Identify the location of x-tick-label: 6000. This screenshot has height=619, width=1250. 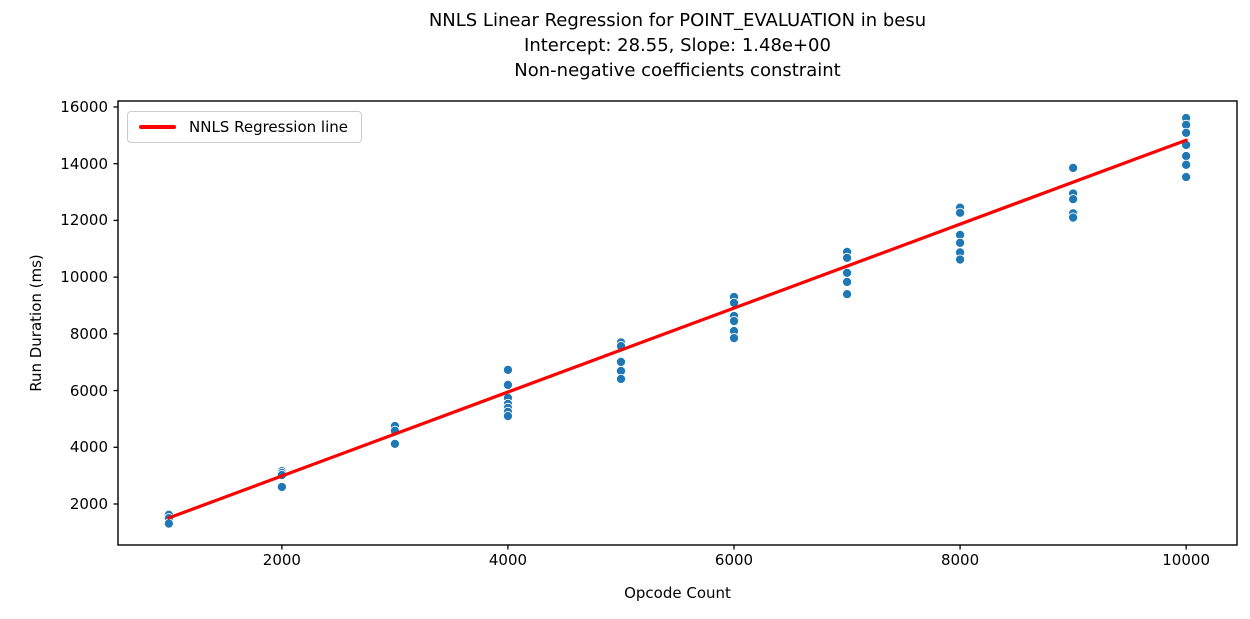
(734, 560).